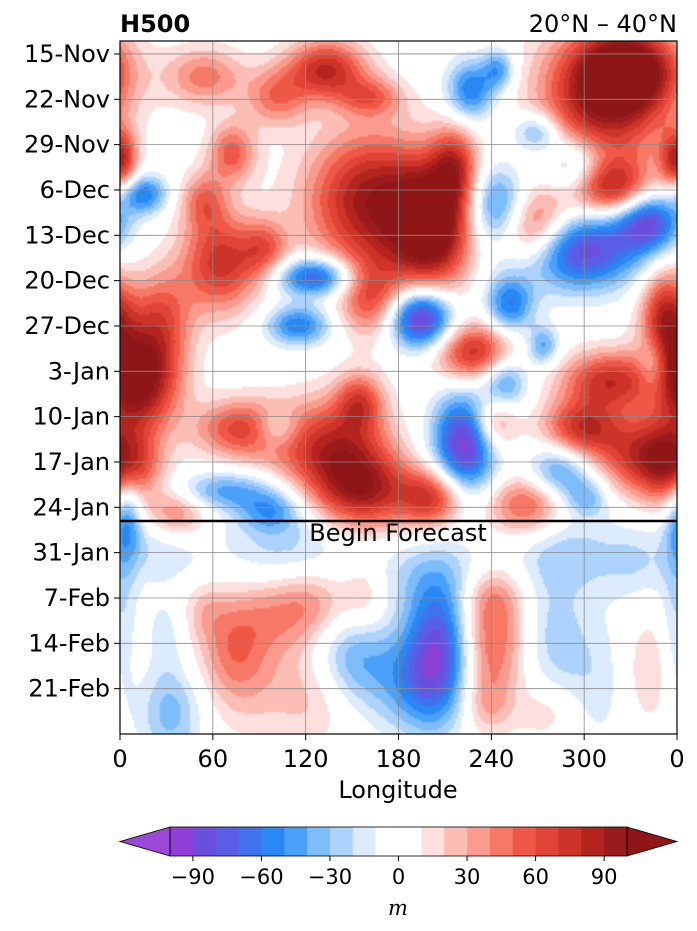 The width and height of the screenshot is (697, 931). What do you see at coordinates (77, 598) in the screenshot?
I see `y-tick-label: 7-Feb` at bounding box center [77, 598].